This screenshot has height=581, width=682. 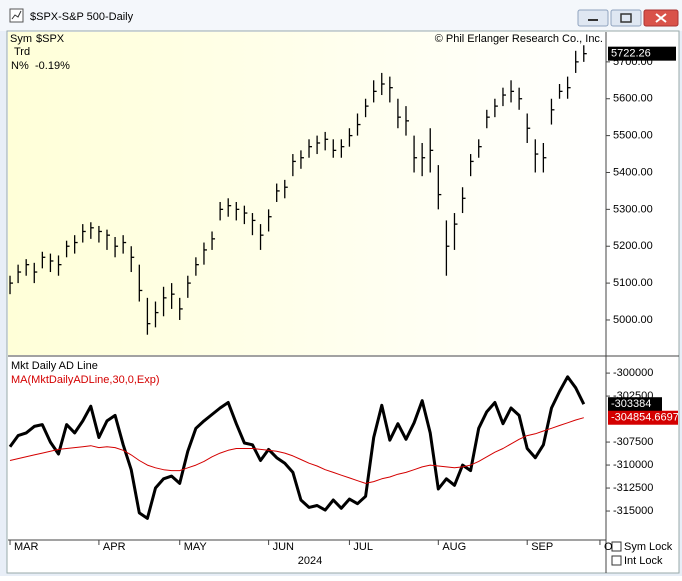 What do you see at coordinates (593, 18) in the screenshot?
I see `minimize-button` at bounding box center [593, 18].